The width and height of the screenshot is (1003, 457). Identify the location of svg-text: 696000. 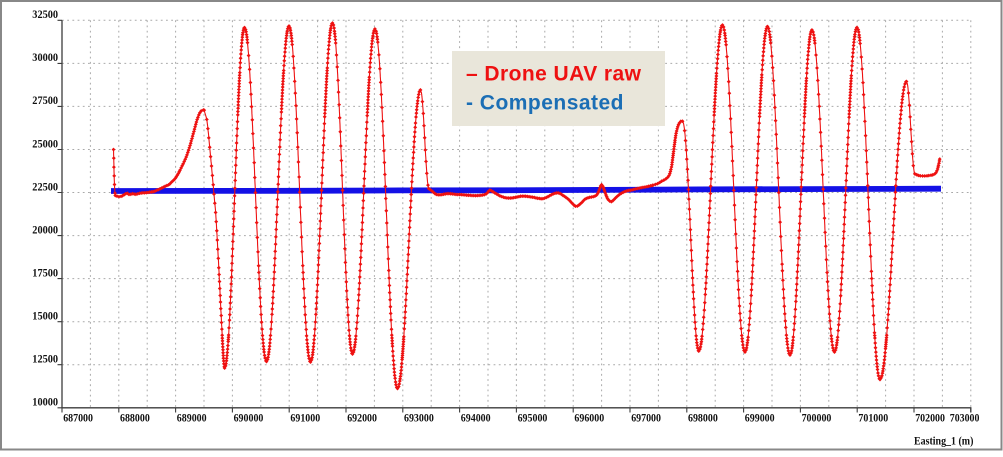
(589, 419).